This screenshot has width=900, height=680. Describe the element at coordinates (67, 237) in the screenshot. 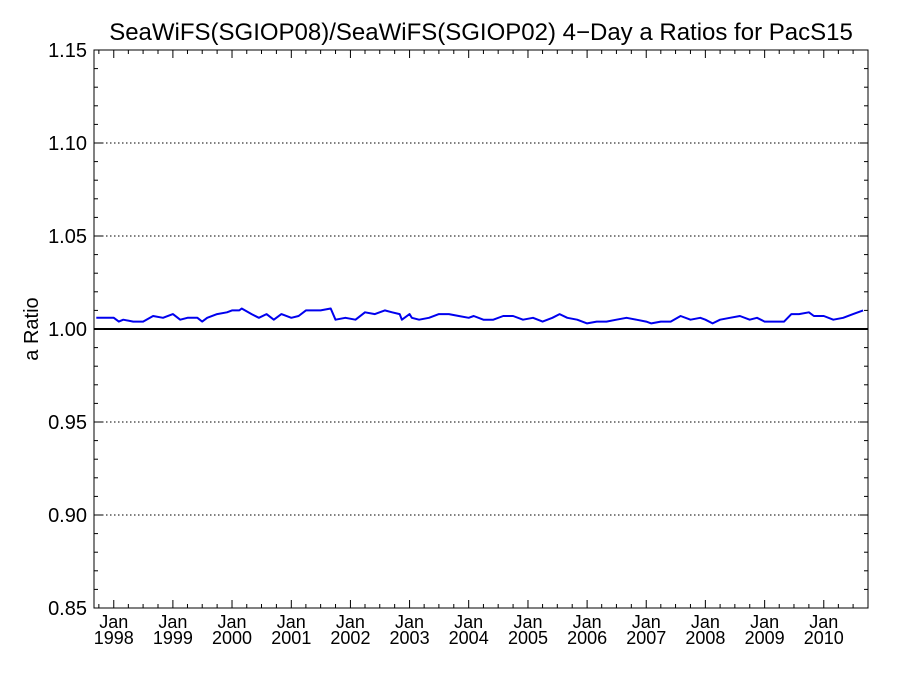

I see `y-tick-label: 1.05` at that location.